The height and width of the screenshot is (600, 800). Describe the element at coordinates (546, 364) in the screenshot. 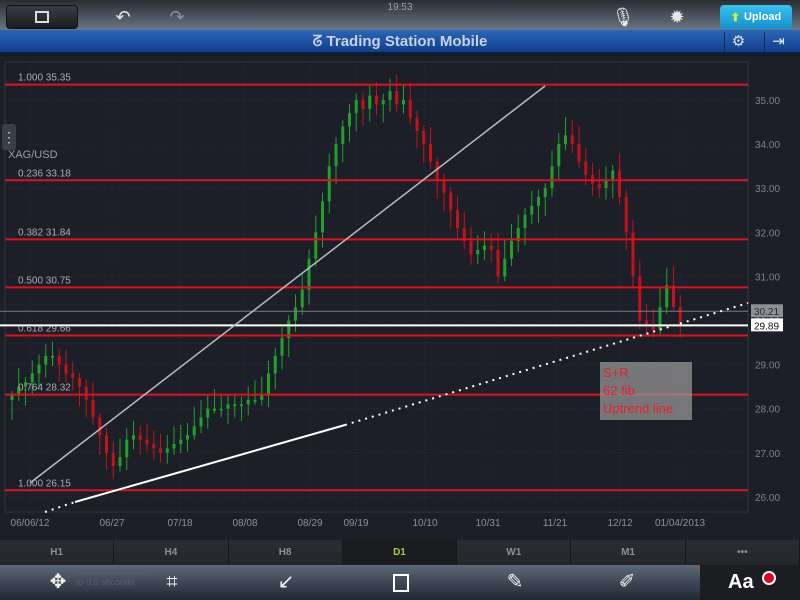

I see `uptrend-line-dotted` at that location.